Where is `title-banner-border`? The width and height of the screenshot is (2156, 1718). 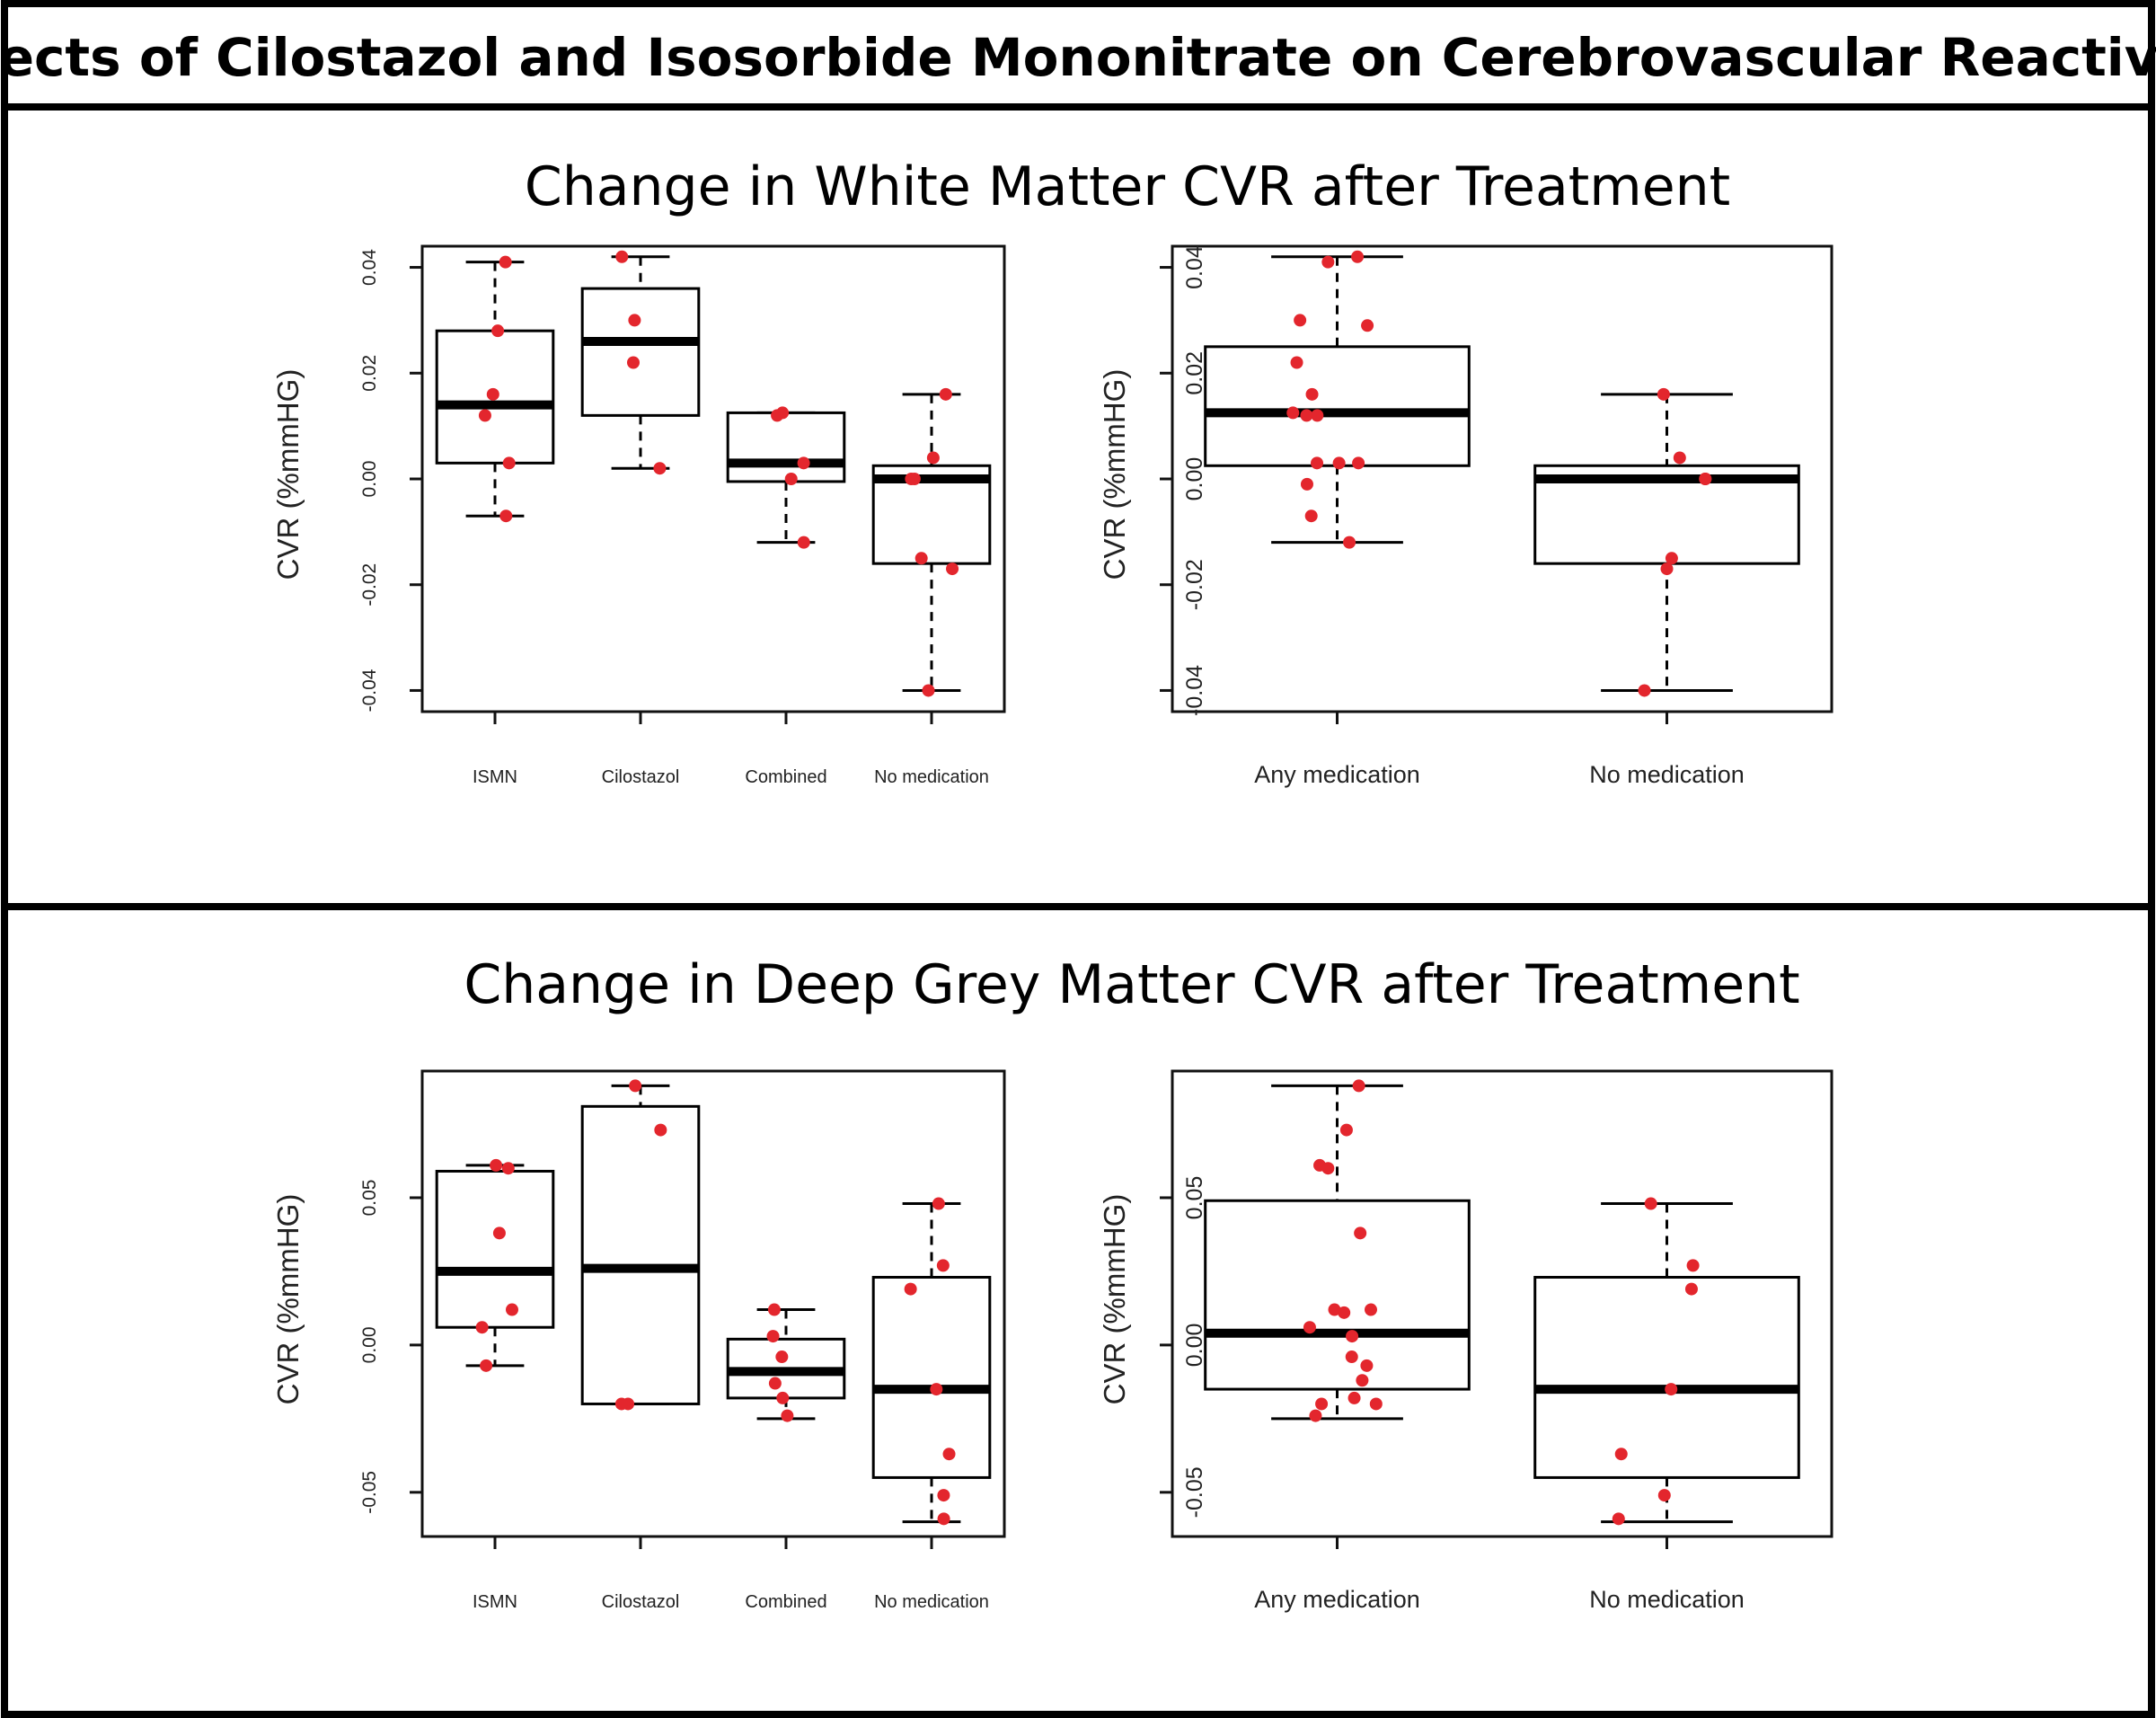 title-banner-border is located at coordinates (1078, 55).